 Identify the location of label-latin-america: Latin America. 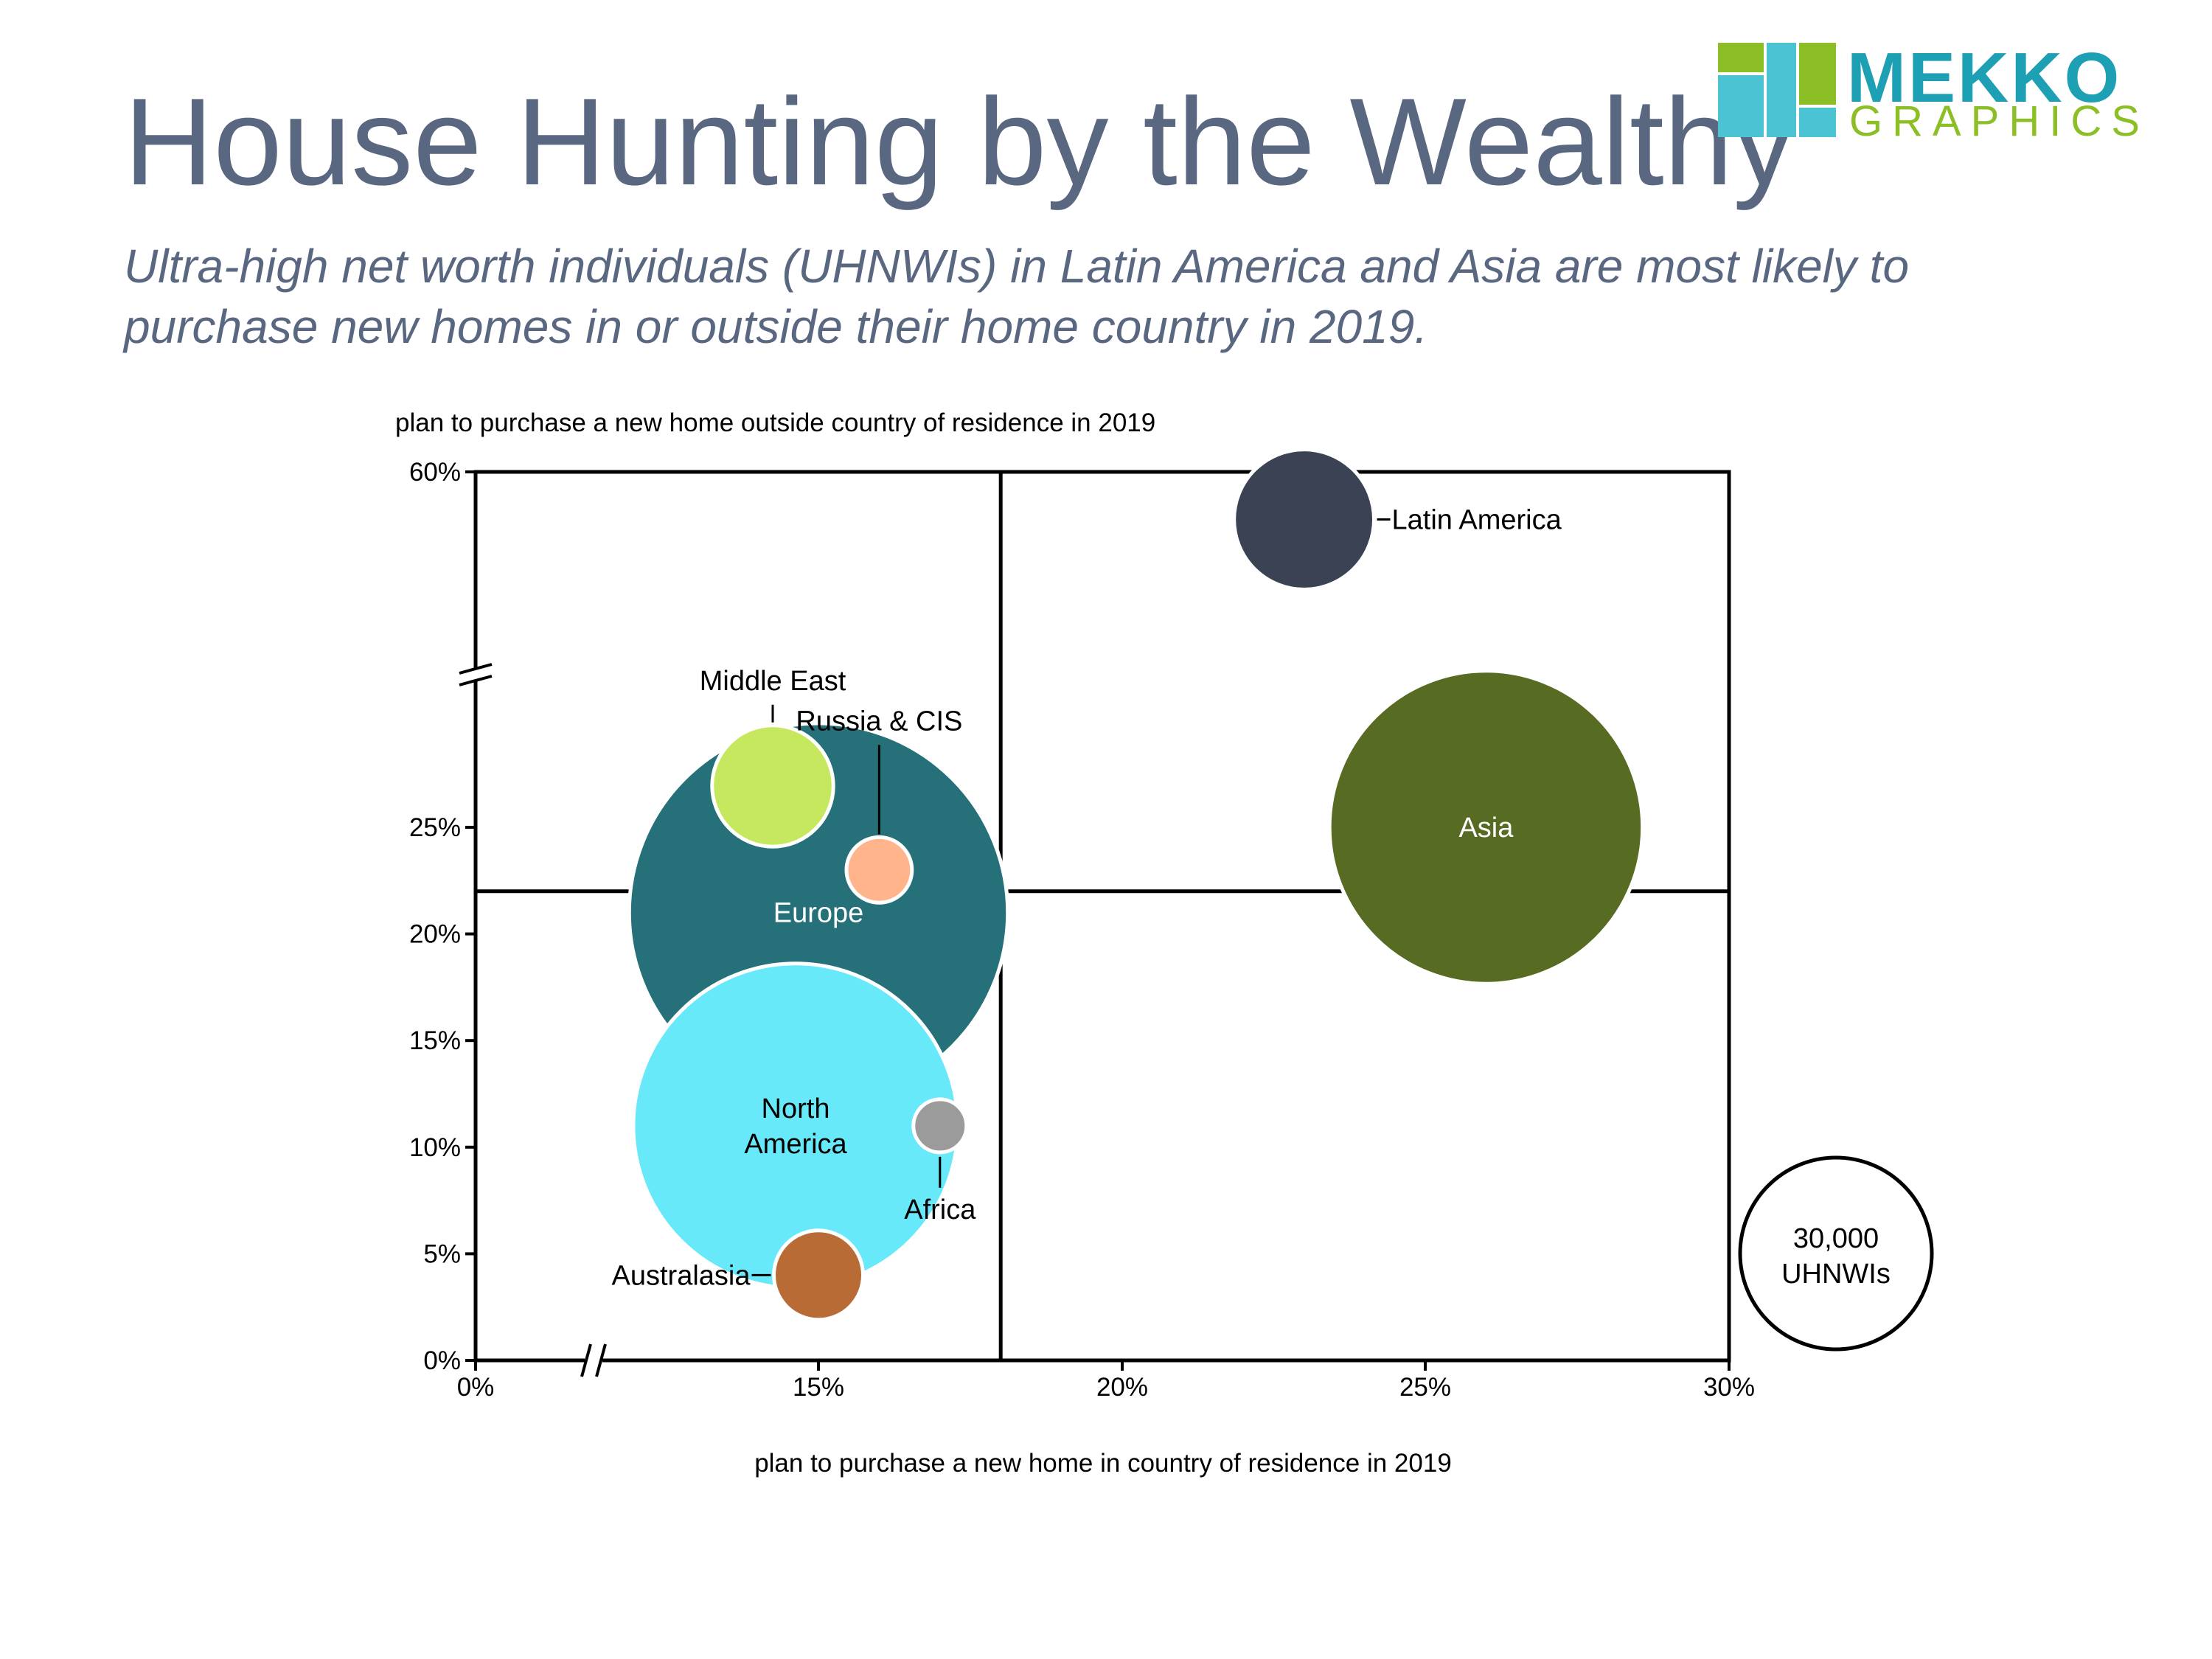
(1477, 520).